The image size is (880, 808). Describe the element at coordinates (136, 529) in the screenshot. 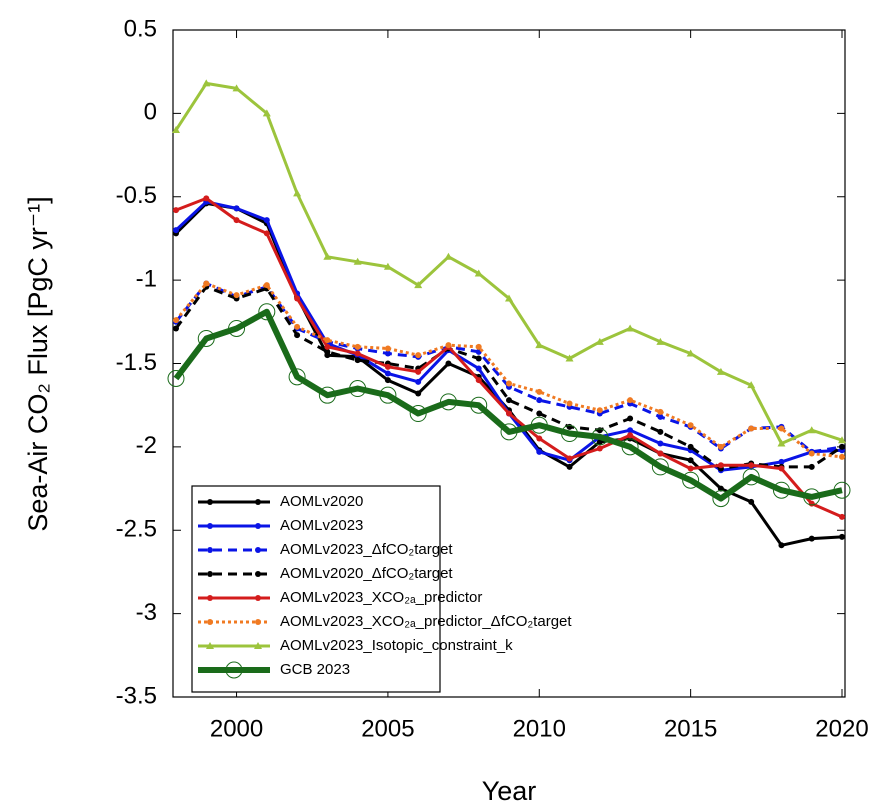

I see `y-tick-label: -2.5` at that location.